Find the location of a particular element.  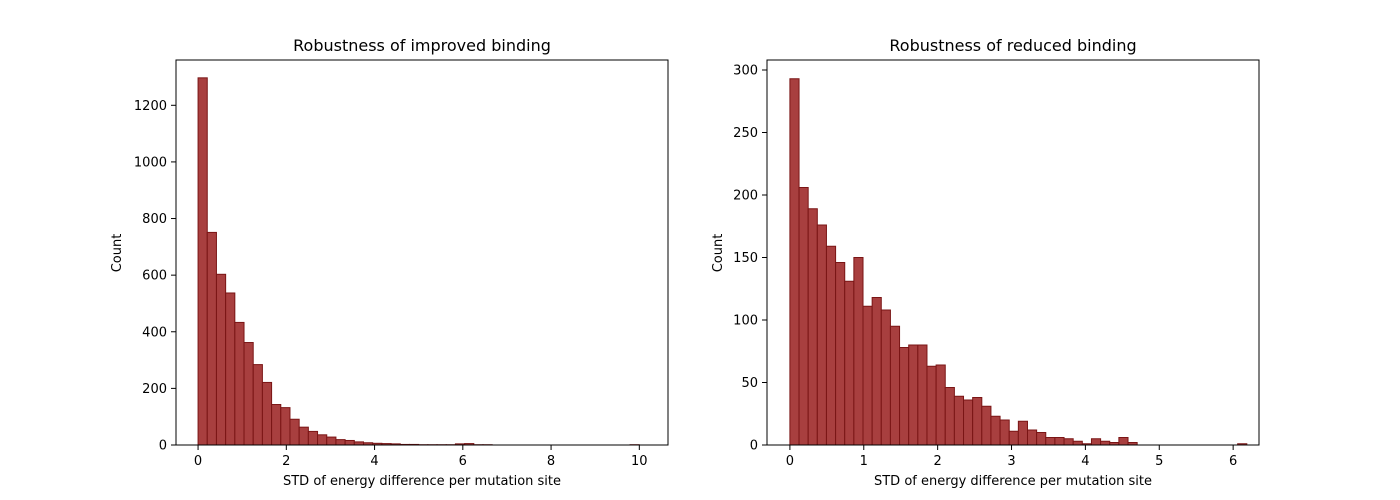

chart-title: Robustness of reduced binding is located at coordinates (1012, 45).